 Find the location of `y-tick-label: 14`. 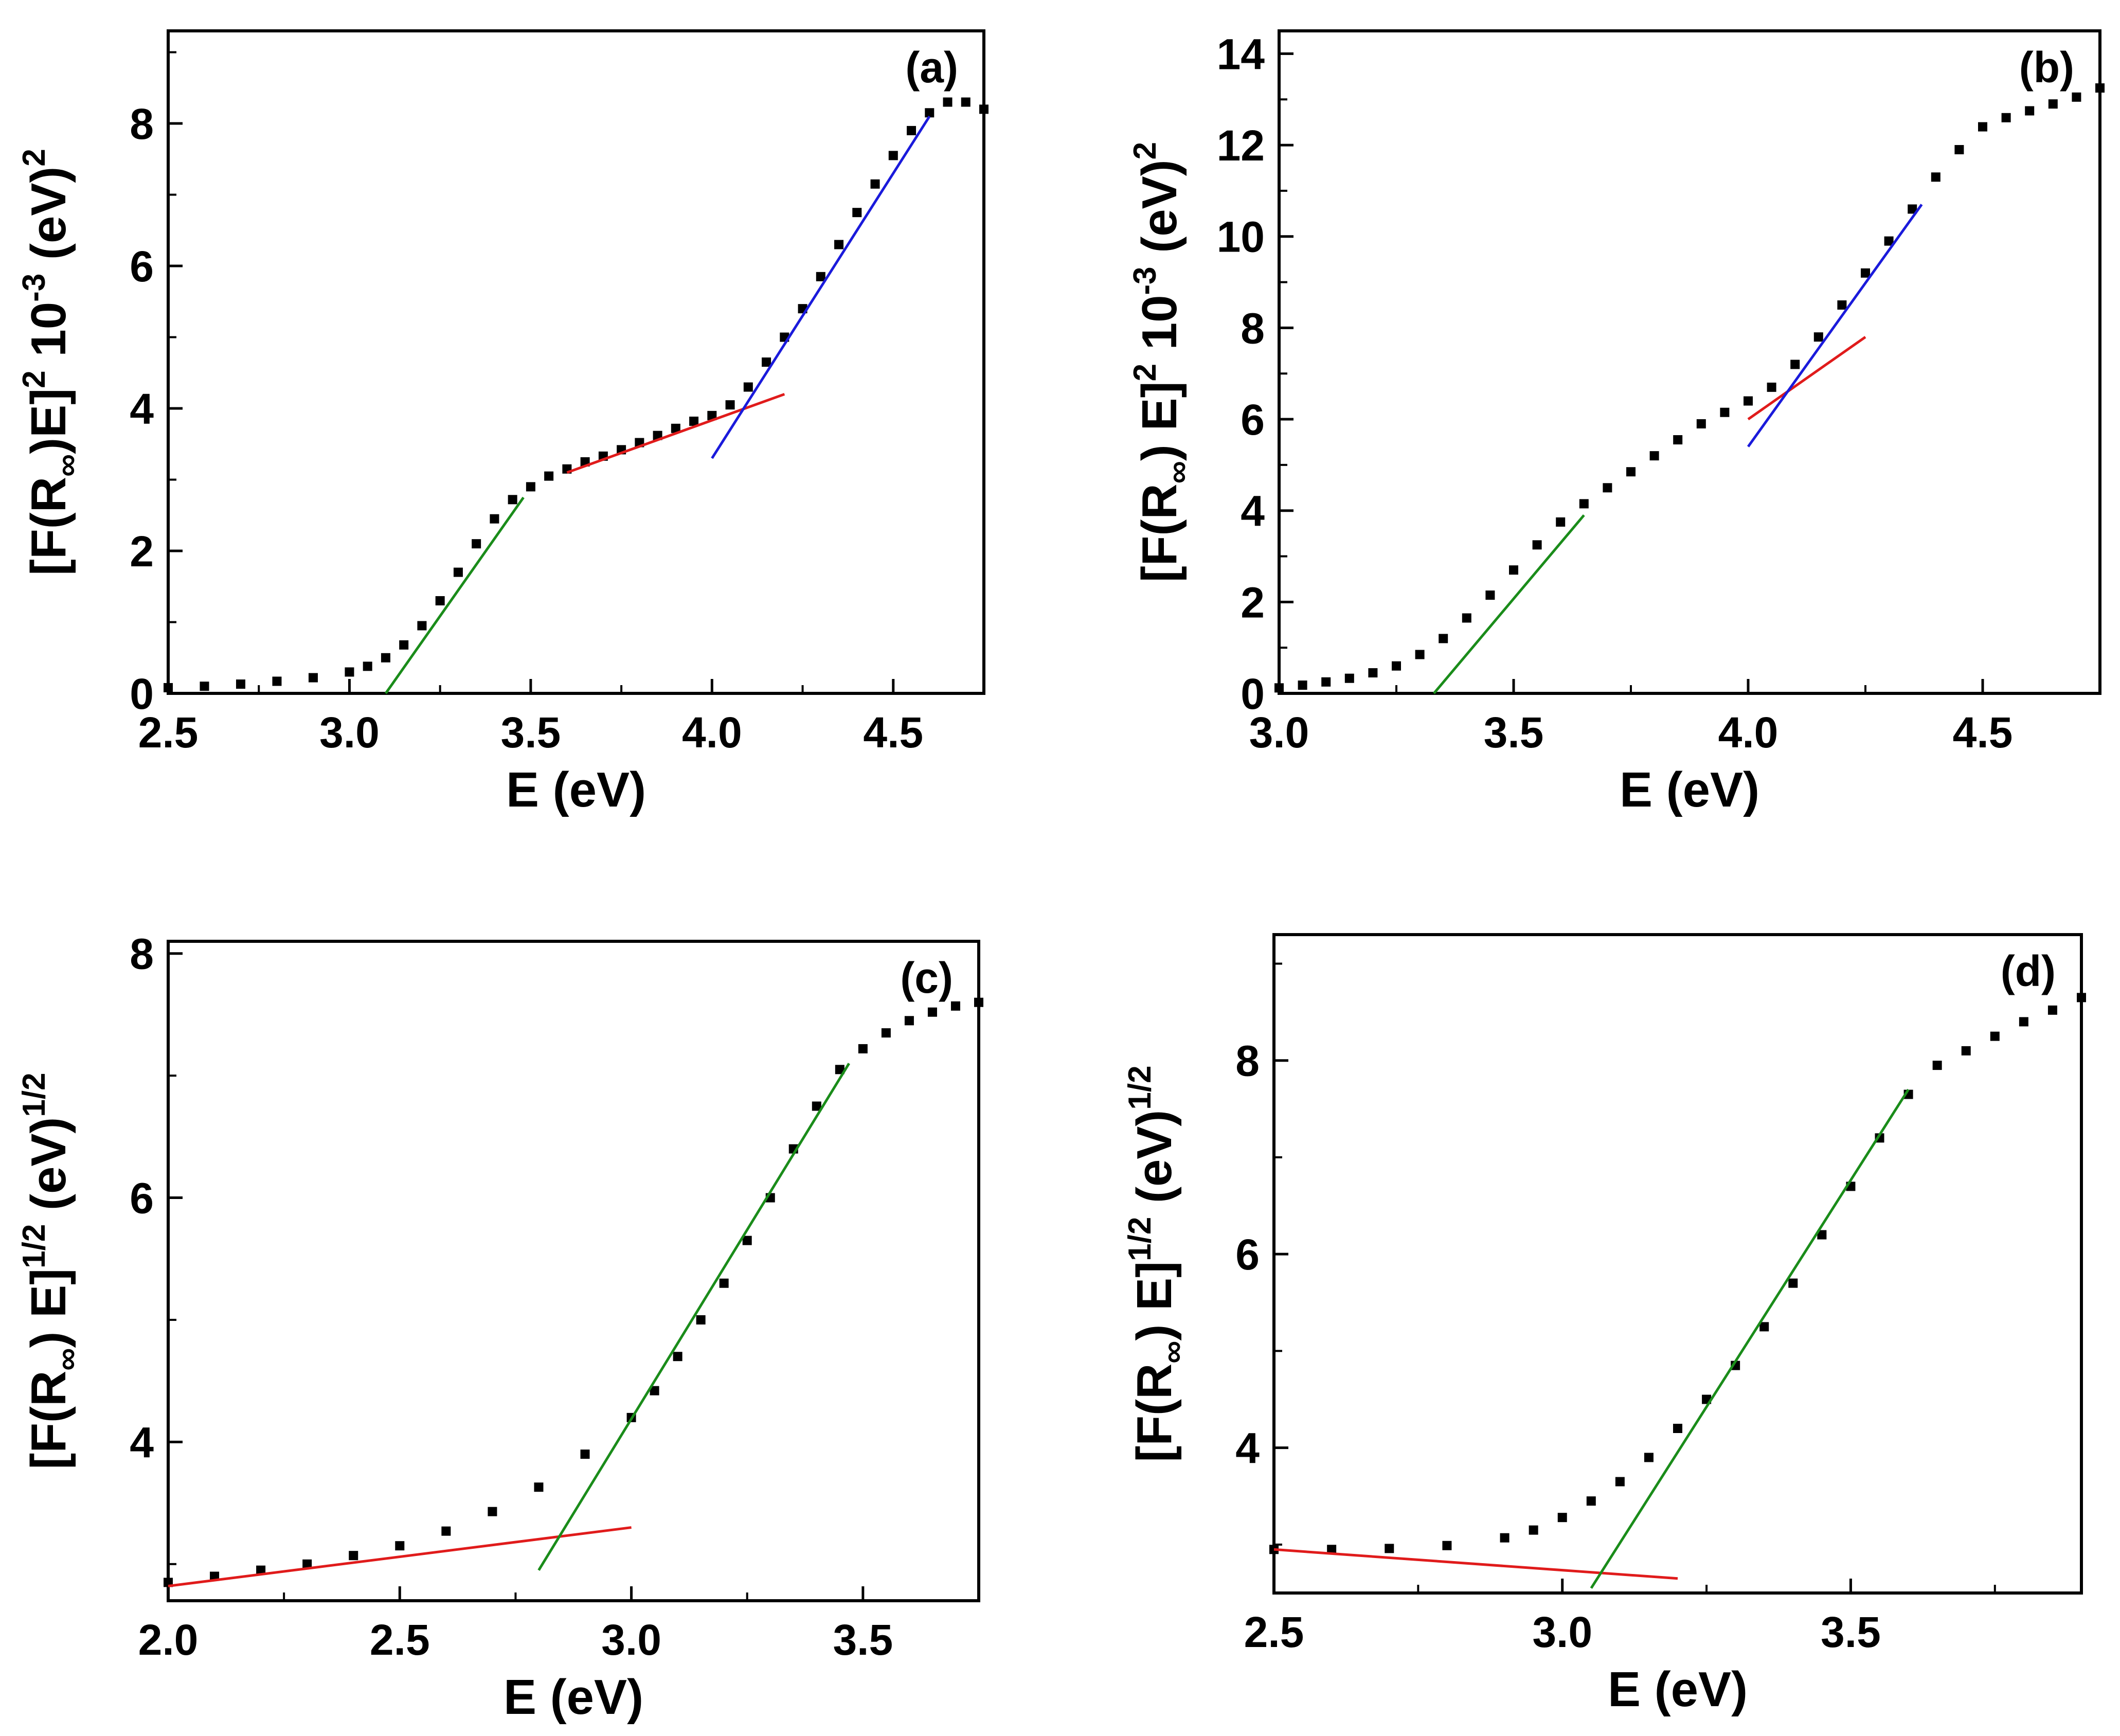

y-tick-label: 14 is located at coordinates (1241, 54).